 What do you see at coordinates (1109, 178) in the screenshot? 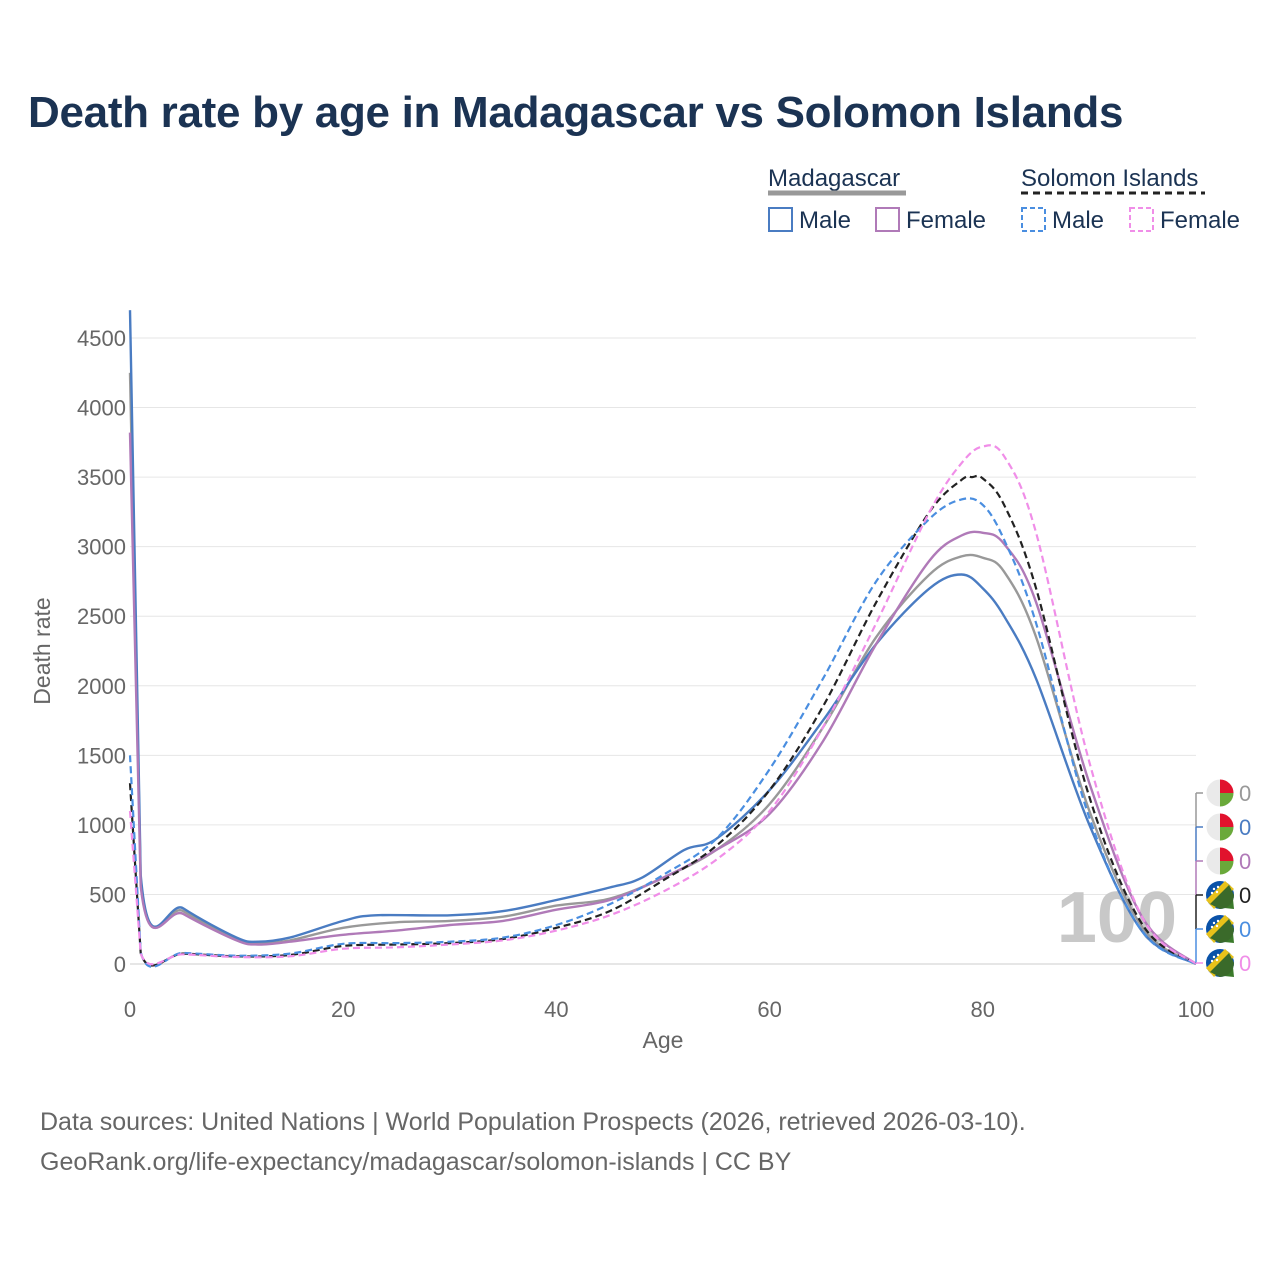
I see `legend-group-solomon-islands: Solomon Islands` at bounding box center [1109, 178].